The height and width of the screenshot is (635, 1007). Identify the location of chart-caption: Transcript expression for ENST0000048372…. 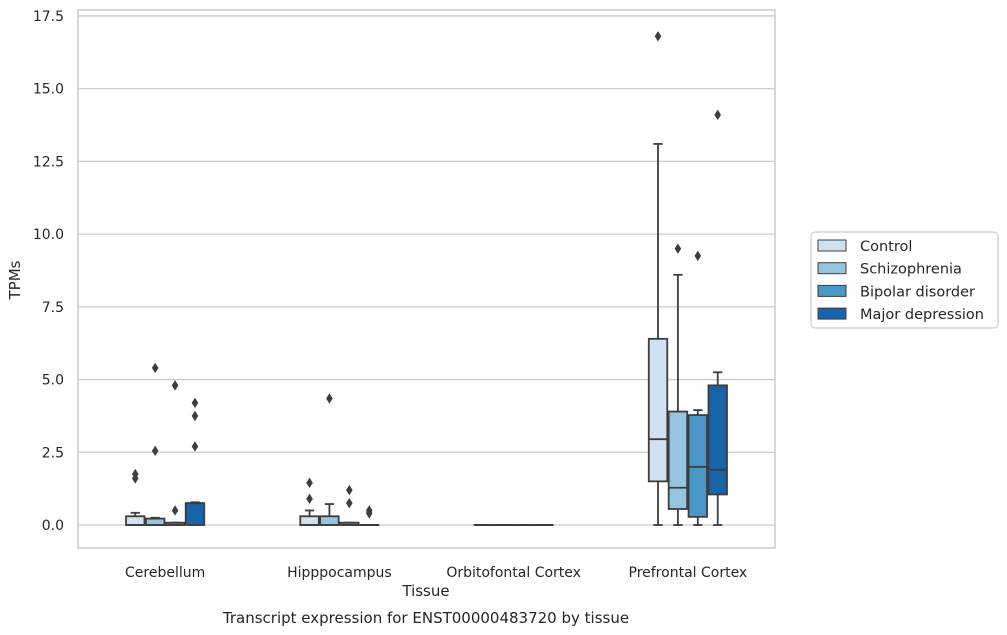
(425, 618).